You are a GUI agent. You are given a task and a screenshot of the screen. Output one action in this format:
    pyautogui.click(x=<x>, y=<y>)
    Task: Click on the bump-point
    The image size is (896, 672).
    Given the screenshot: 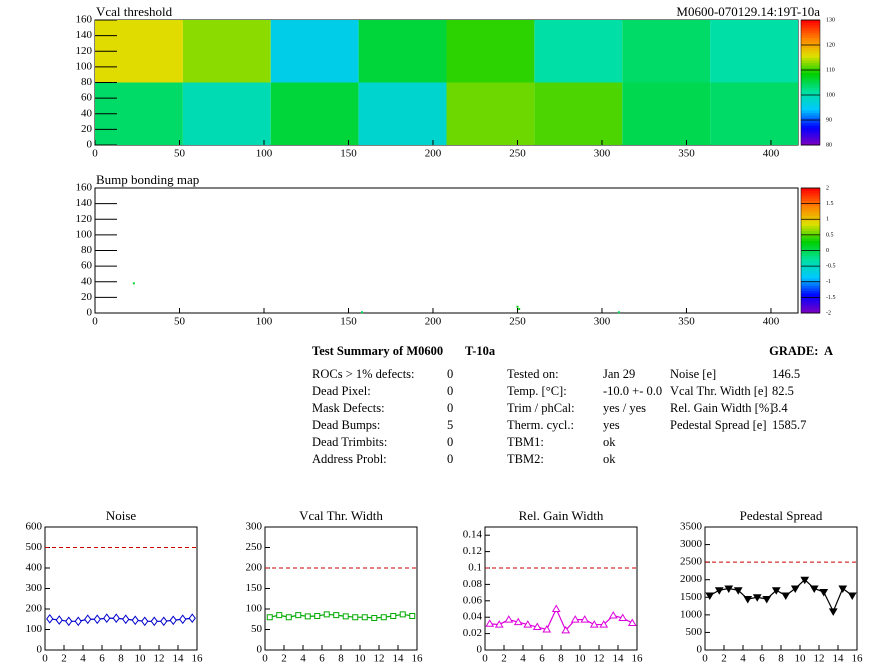 What is the action you would take?
    pyautogui.click(x=519, y=309)
    